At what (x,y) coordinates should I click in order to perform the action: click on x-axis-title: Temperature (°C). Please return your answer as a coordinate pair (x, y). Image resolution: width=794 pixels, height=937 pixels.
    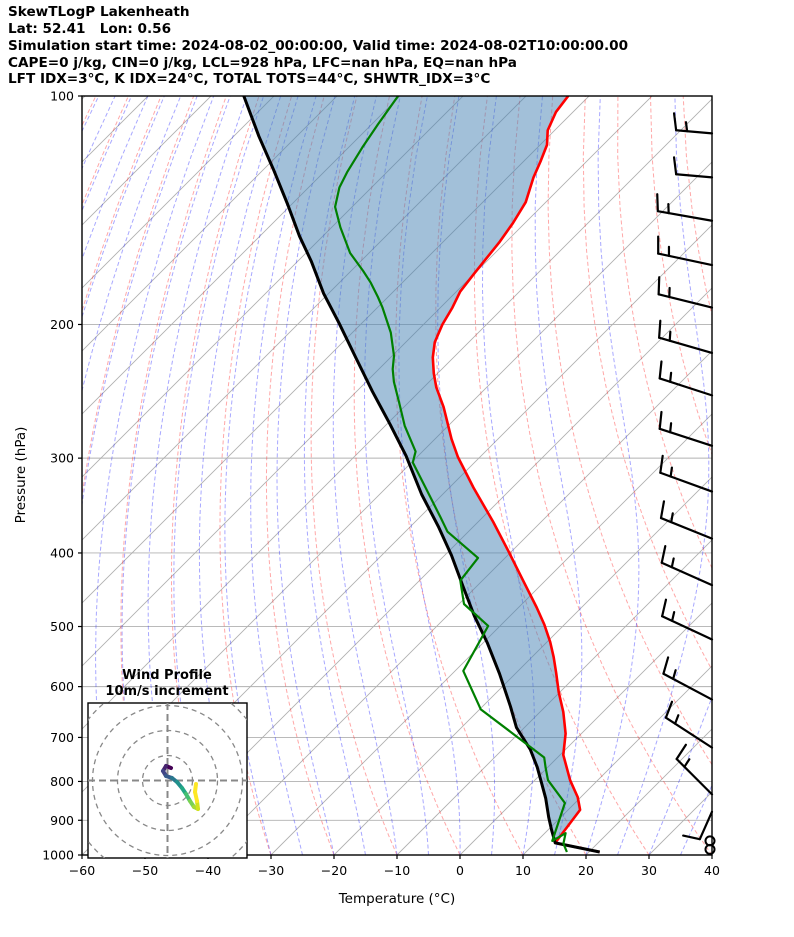
    Looking at the image, I should click on (397, 899).